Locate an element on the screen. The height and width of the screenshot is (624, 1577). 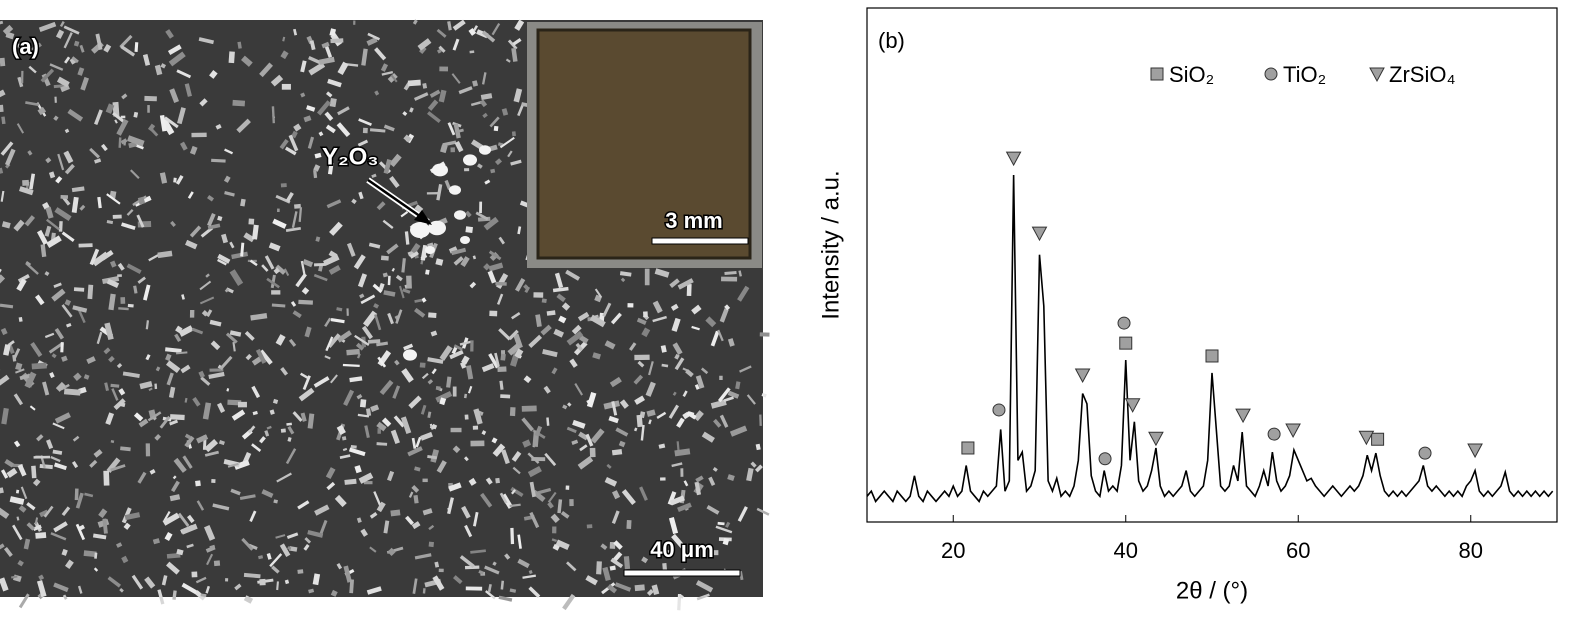
x-tick-label: 20 is located at coordinates (953, 550).